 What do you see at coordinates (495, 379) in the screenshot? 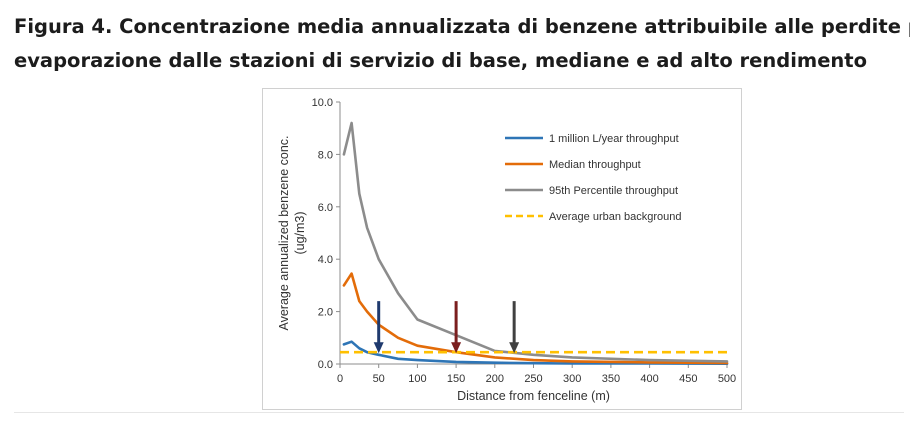
I see `x-tick-label: 200` at bounding box center [495, 379].